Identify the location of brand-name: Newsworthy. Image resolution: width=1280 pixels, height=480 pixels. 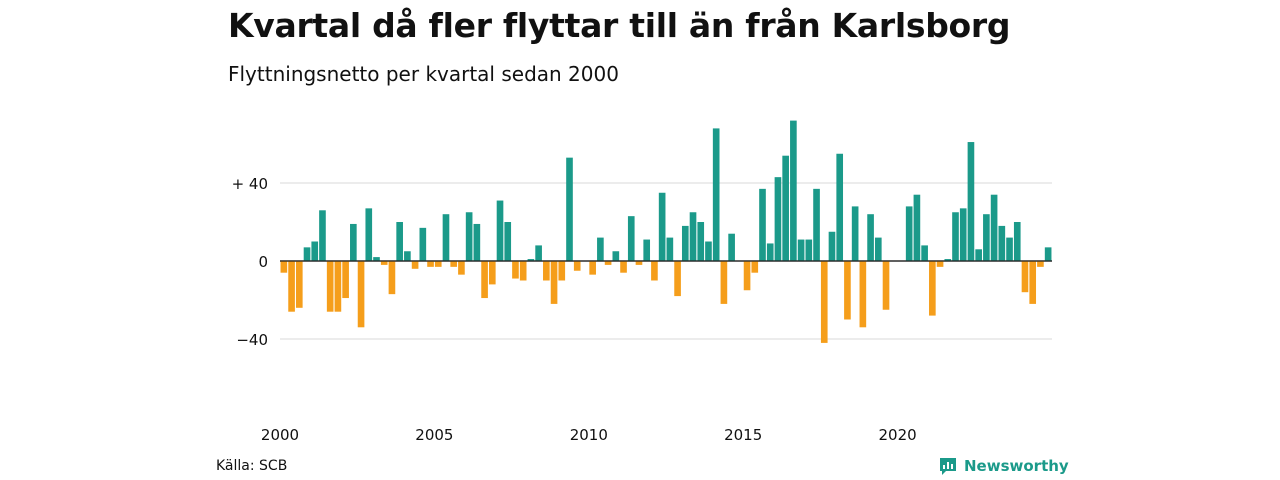
(1016, 466).